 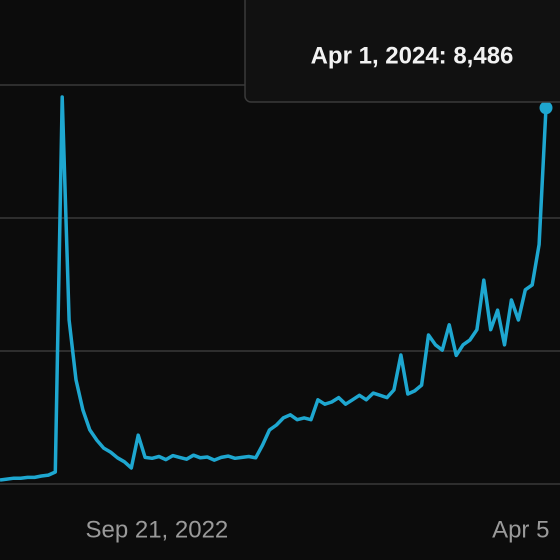 What do you see at coordinates (520, 529) in the screenshot?
I see `x-tick-label: Apr 5` at bounding box center [520, 529].